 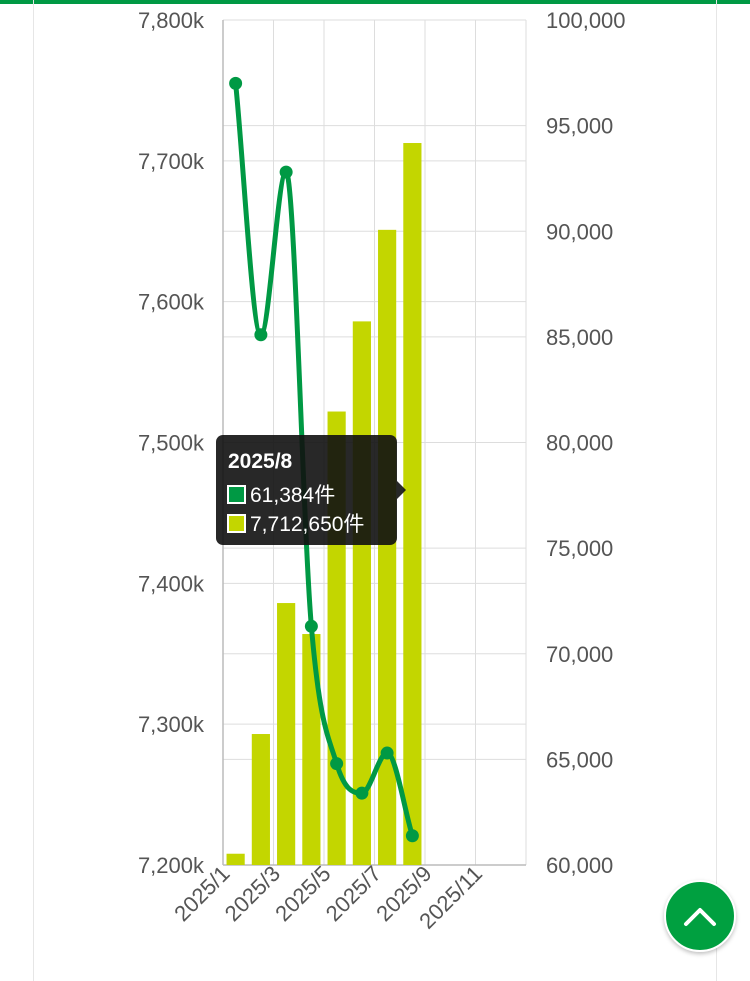 What do you see at coordinates (171, 865) in the screenshot?
I see `left-tick-label: 7,200k` at bounding box center [171, 865].